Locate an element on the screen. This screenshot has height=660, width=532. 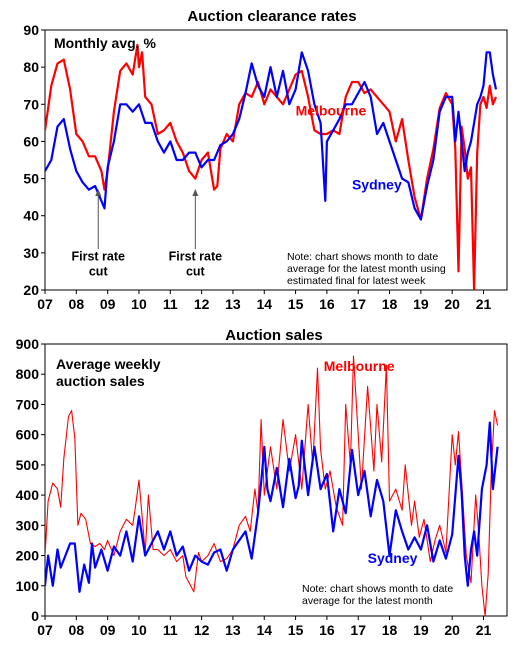
chart-note-line: average for the latest month using is located at coordinates (366, 269).